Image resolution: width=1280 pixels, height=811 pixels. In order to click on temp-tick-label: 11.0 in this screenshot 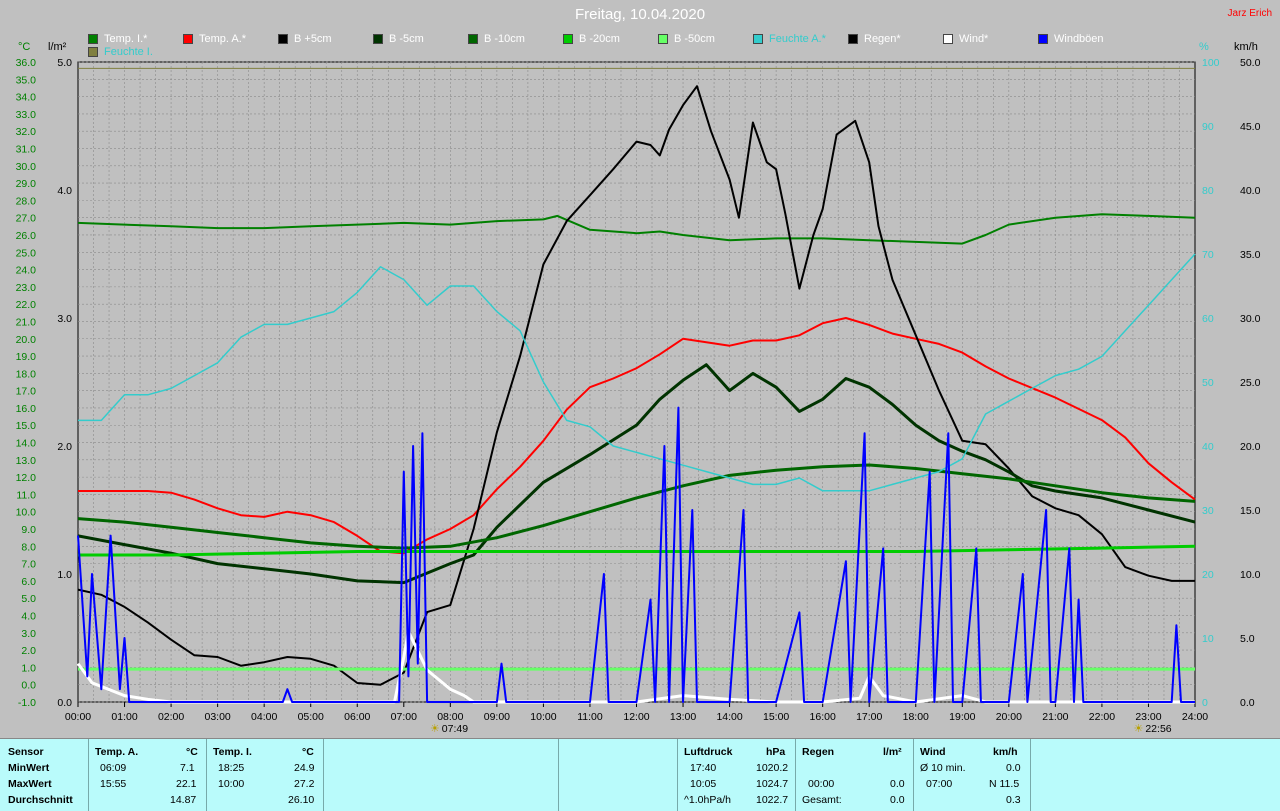, I will do `click(26, 495)`.